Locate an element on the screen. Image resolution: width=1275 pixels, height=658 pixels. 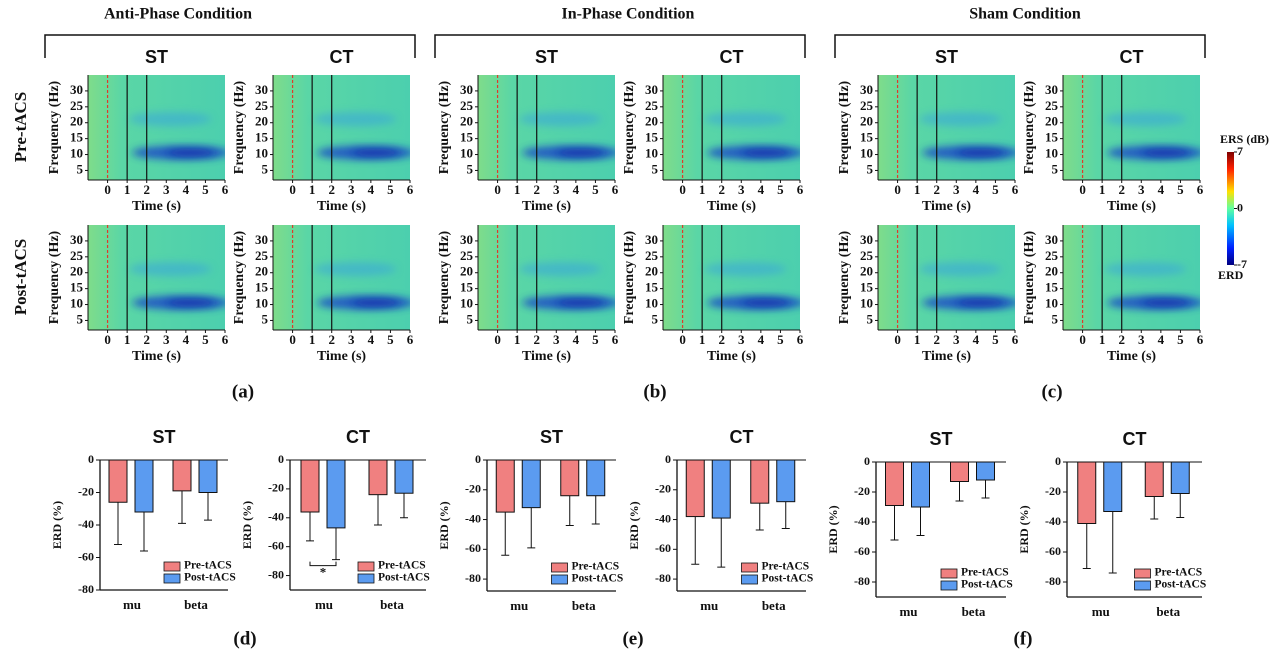
x-tick-label: 1 is located at coordinates (917, 189).